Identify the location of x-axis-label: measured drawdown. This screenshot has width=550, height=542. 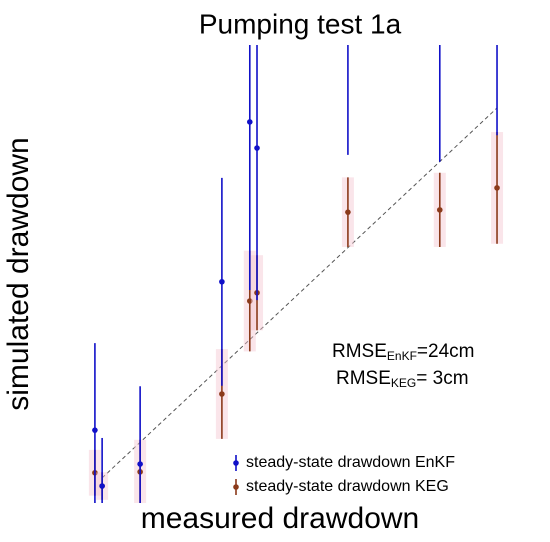
(280, 518).